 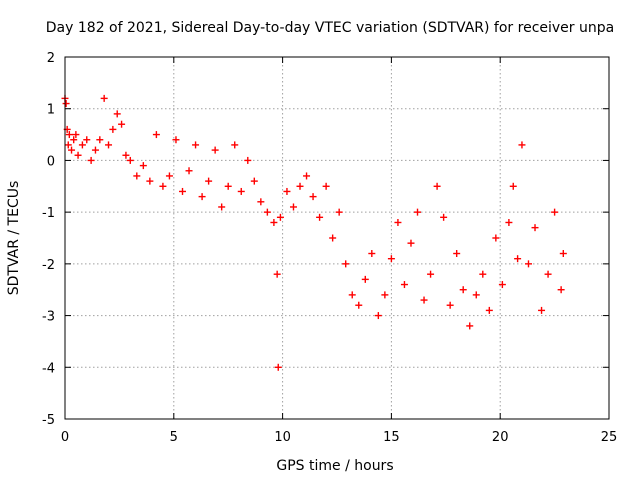 I want to click on x-axis-label: GPS time / hours, so click(x=334, y=466).